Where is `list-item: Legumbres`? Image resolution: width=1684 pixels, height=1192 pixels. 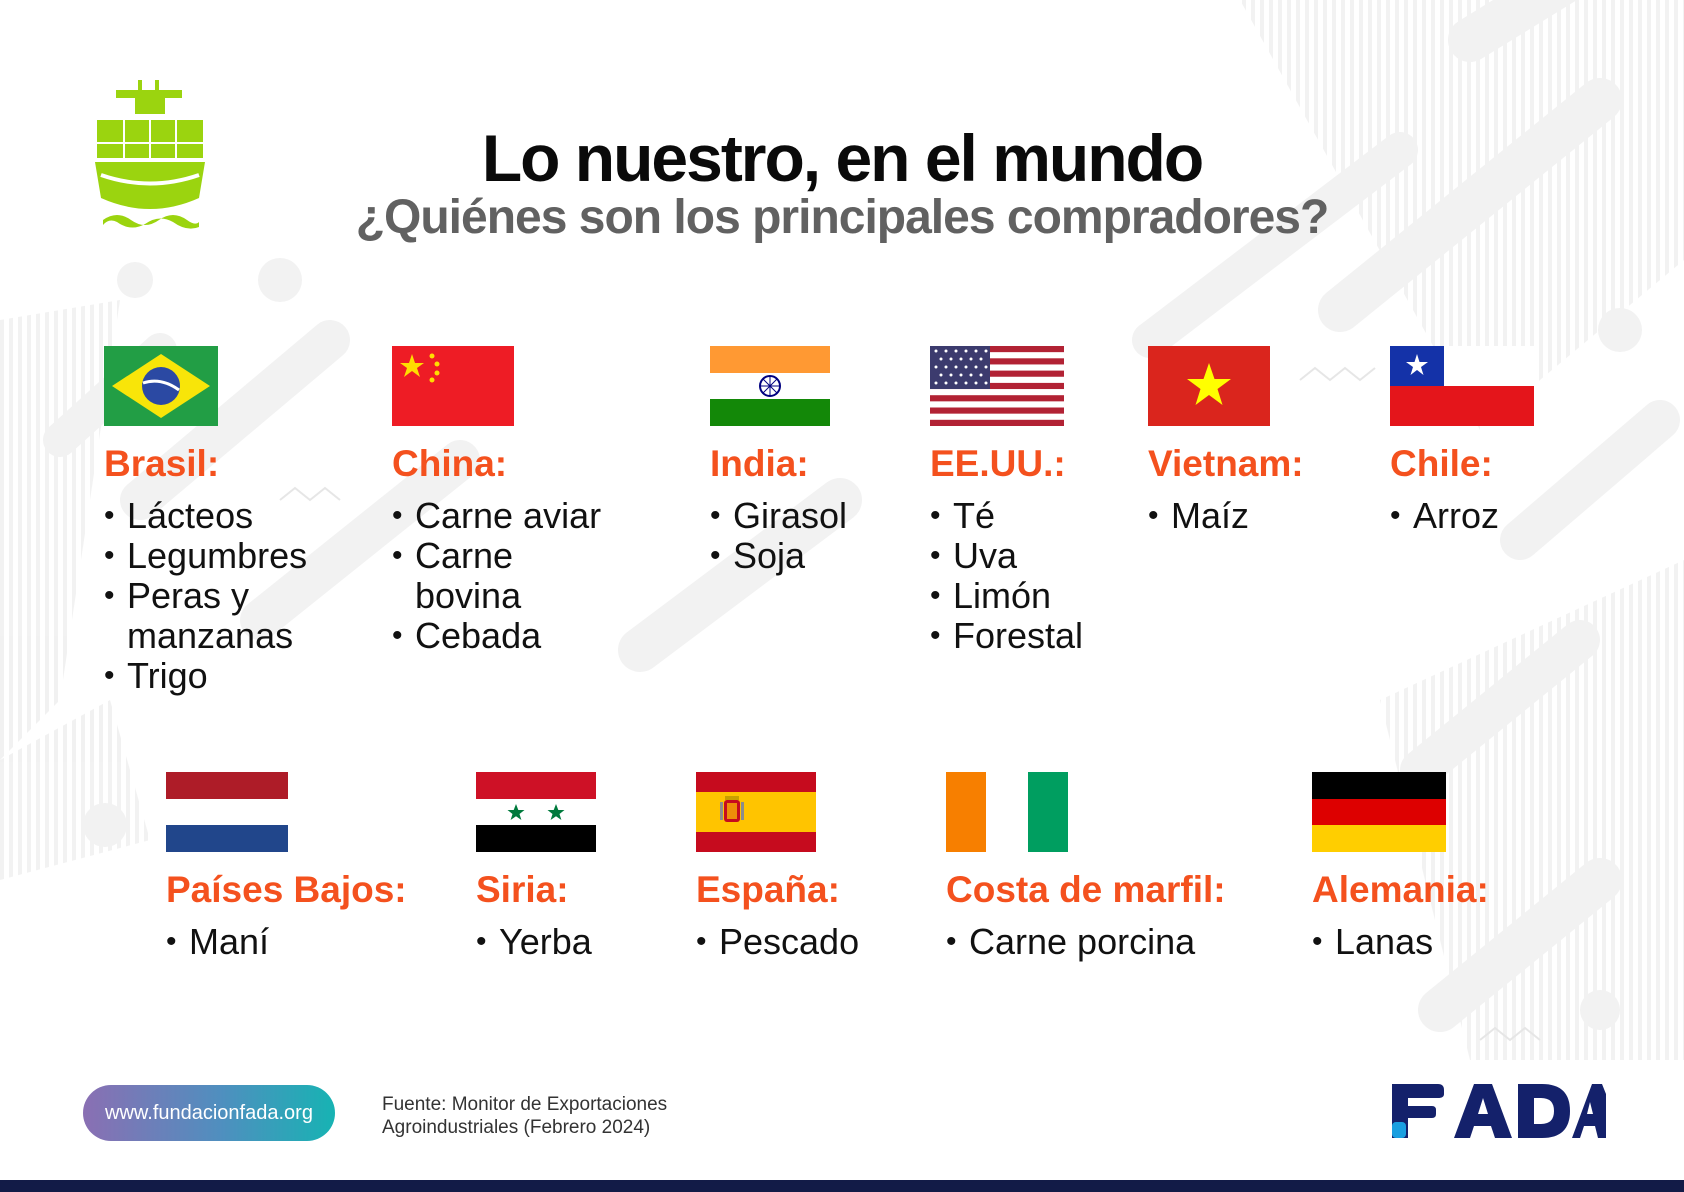
list-item: Legumbres is located at coordinates (234, 556).